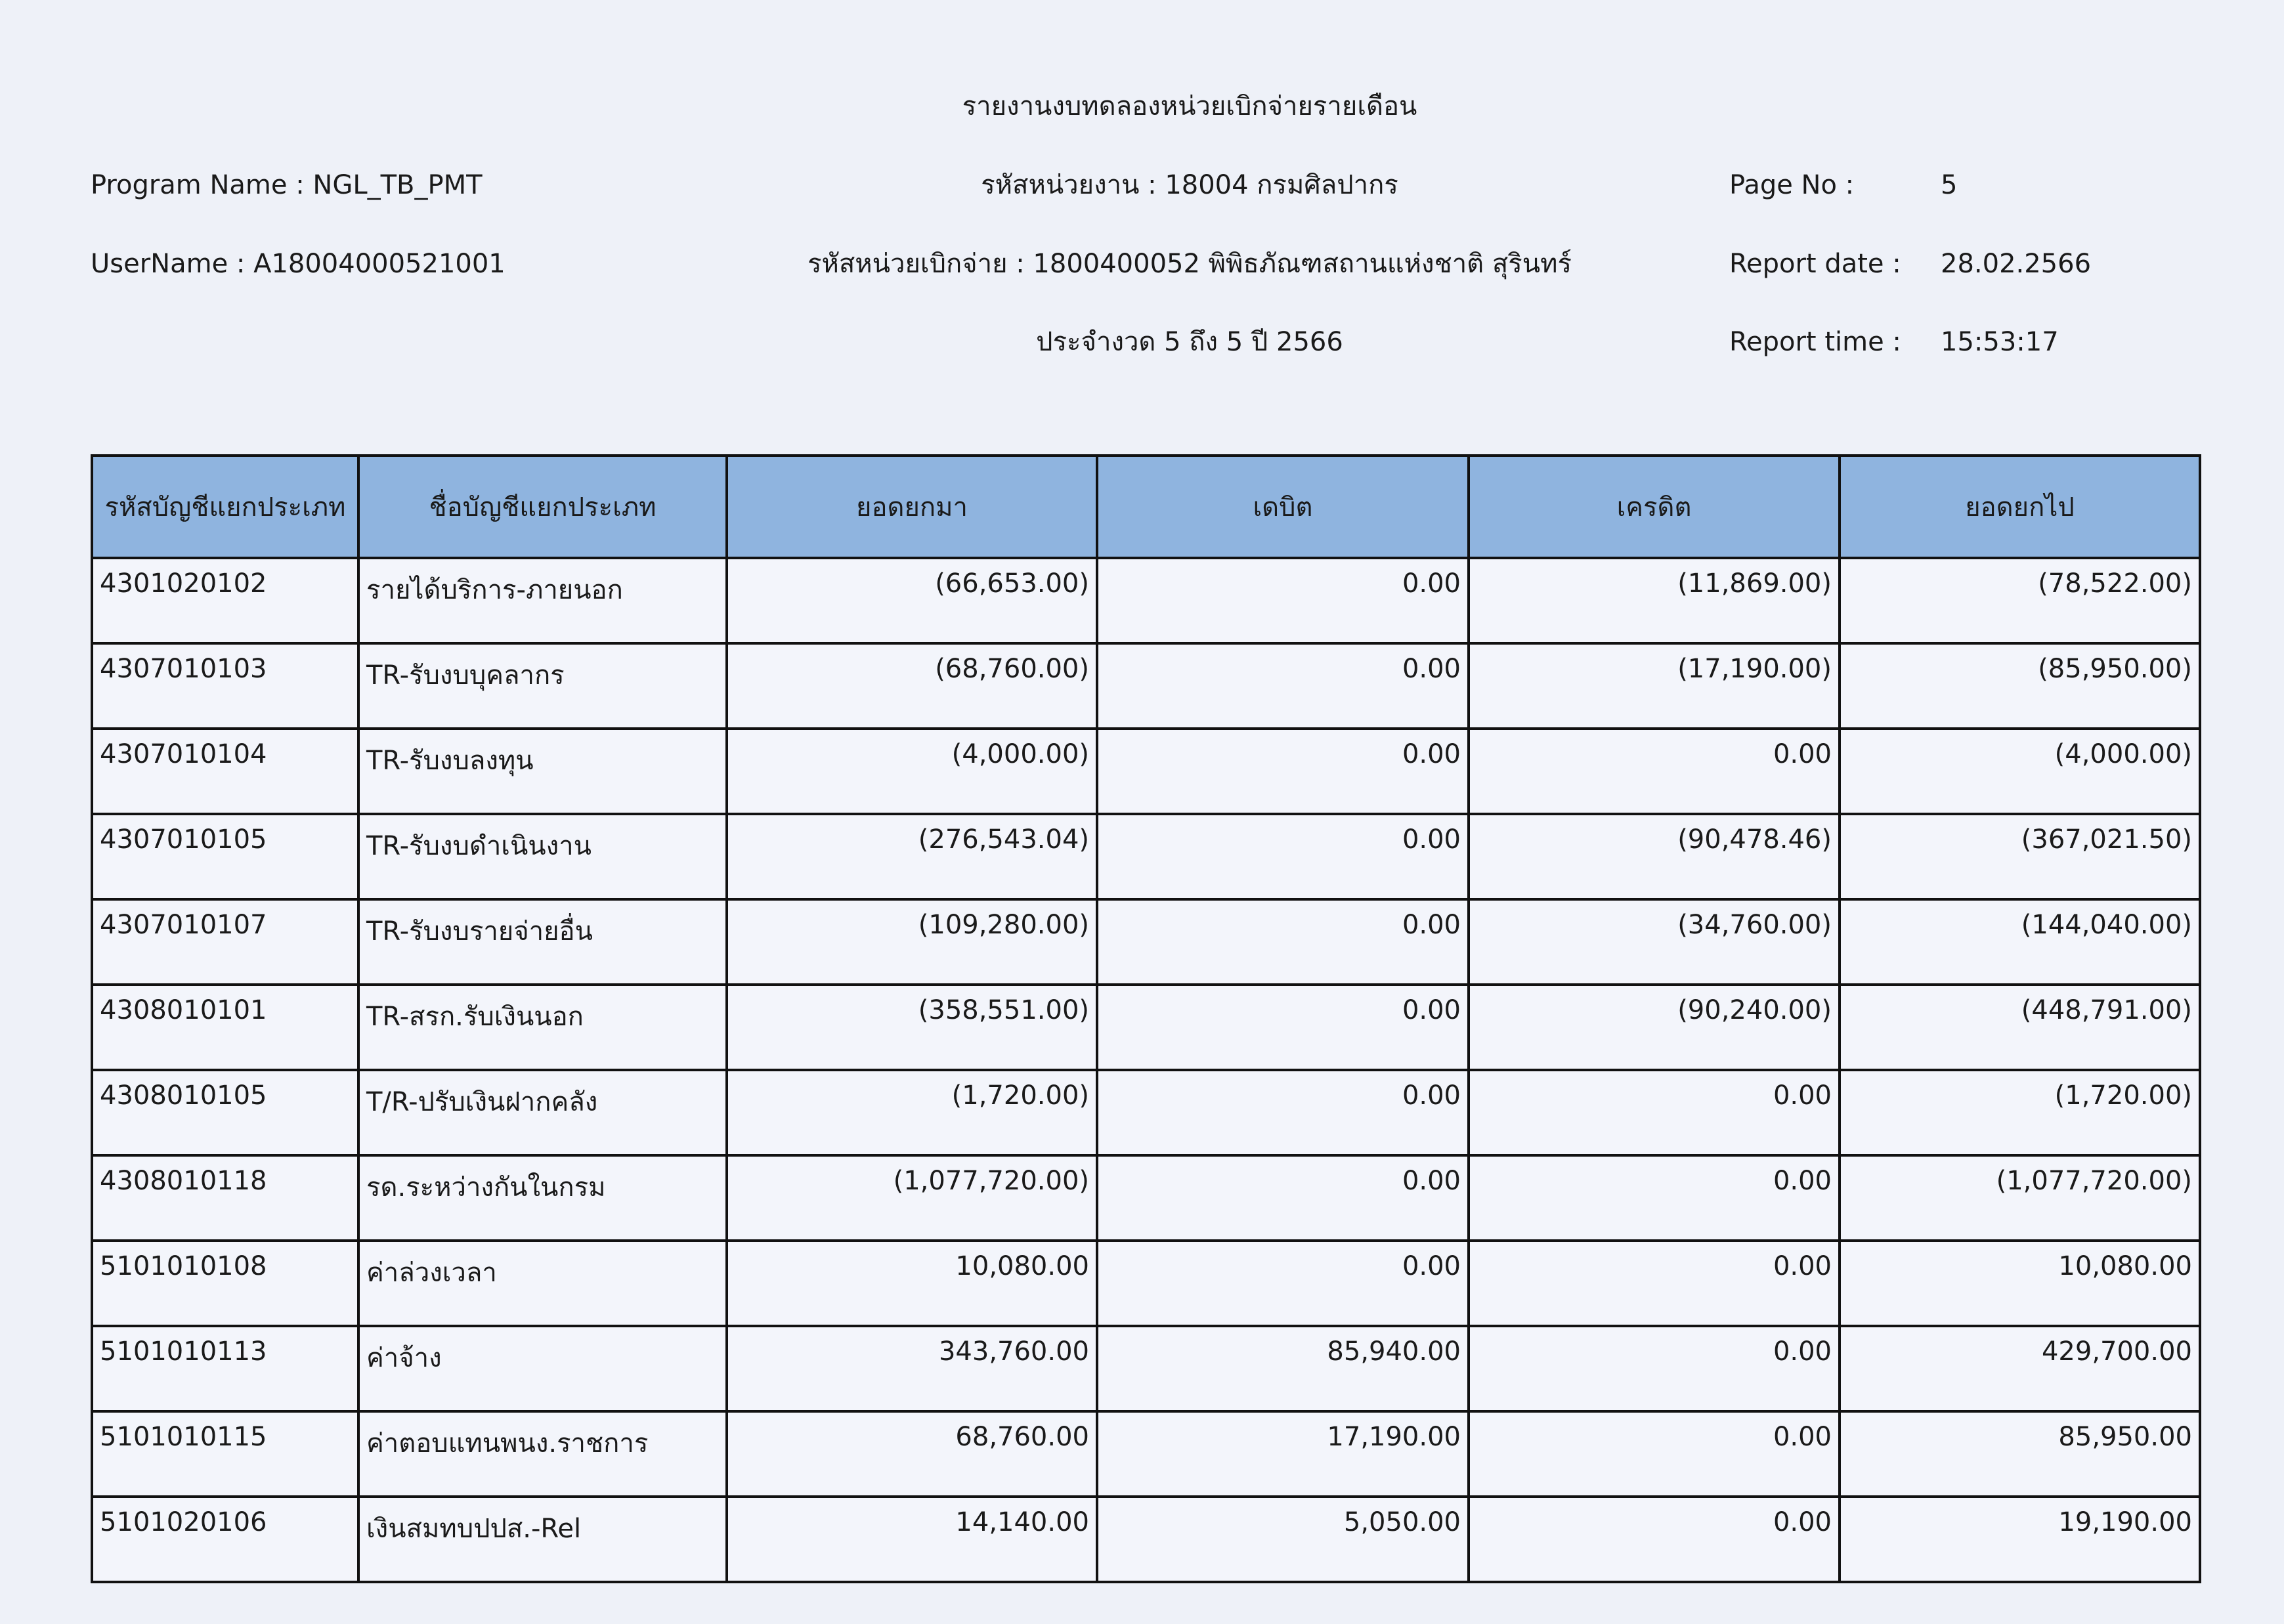 The image size is (2284, 1624). Describe the element at coordinates (2019, 1454) in the screenshot. I see `balance-carried-forward: 85,950.00` at that location.